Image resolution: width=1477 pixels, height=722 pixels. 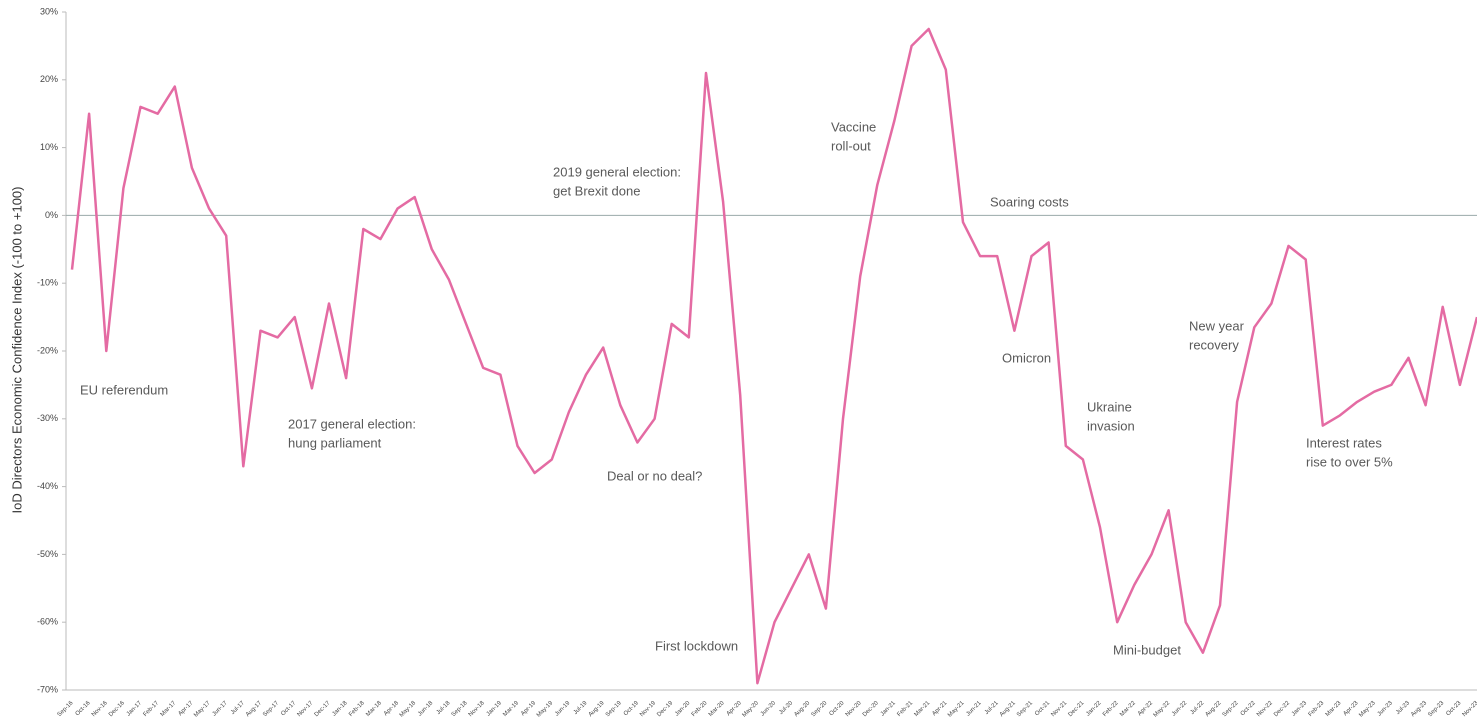 What do you see at coordinates (47, 622) in the screenshot?
I see `y-tick-label: -60%` at bounding box center [47, 622].